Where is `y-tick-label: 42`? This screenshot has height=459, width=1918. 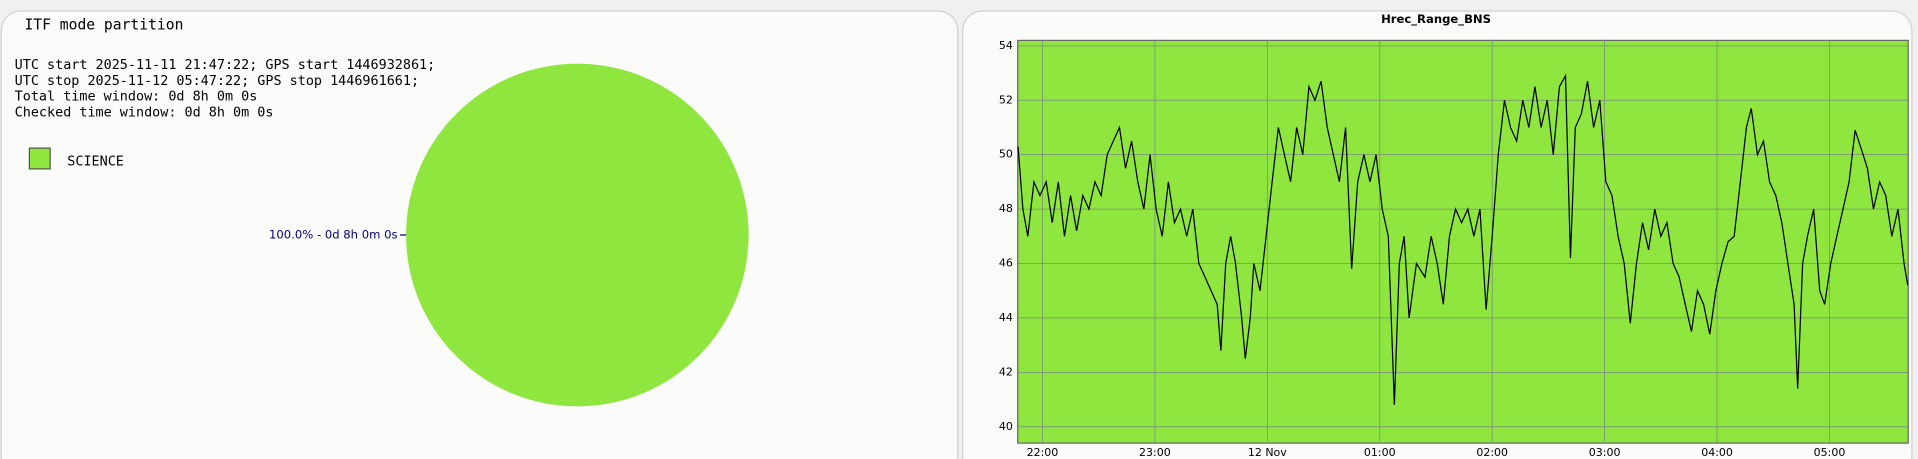
y-tick-label: 42 is located at coordinates (1006, 371).